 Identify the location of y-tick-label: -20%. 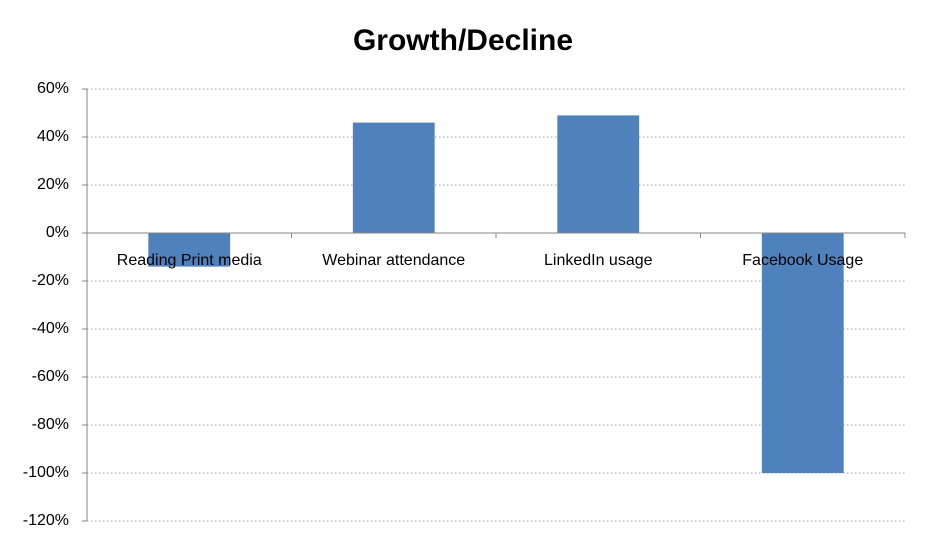
(50, 280).